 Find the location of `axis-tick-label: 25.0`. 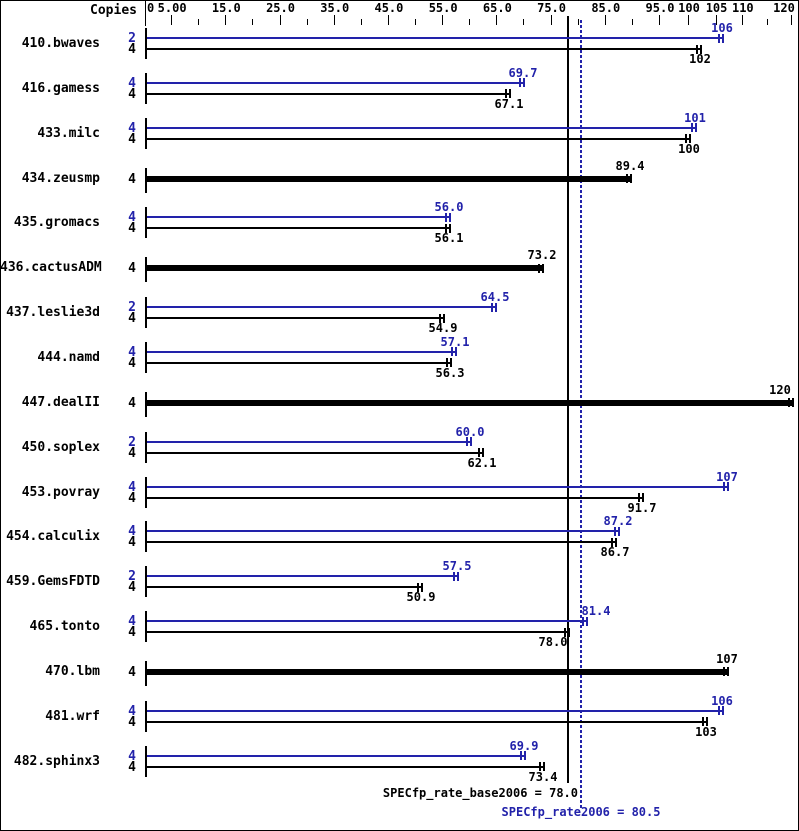

axis-tick-label: 25.0 is located at coordinates (280, 8).